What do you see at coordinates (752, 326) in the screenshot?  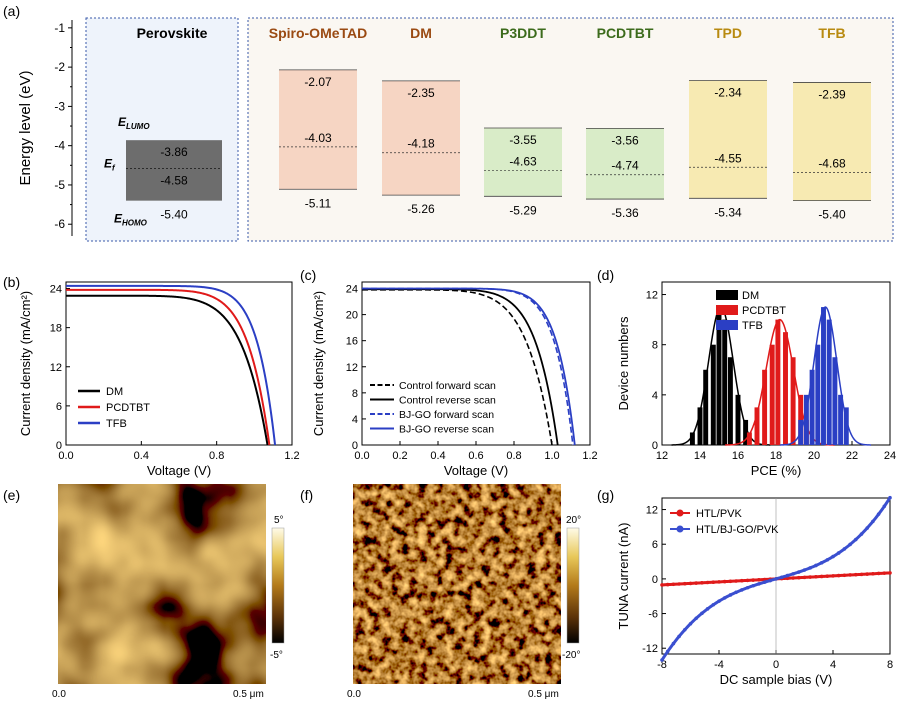 I see `legend-label: TFB` at bounding box center [752, 326].